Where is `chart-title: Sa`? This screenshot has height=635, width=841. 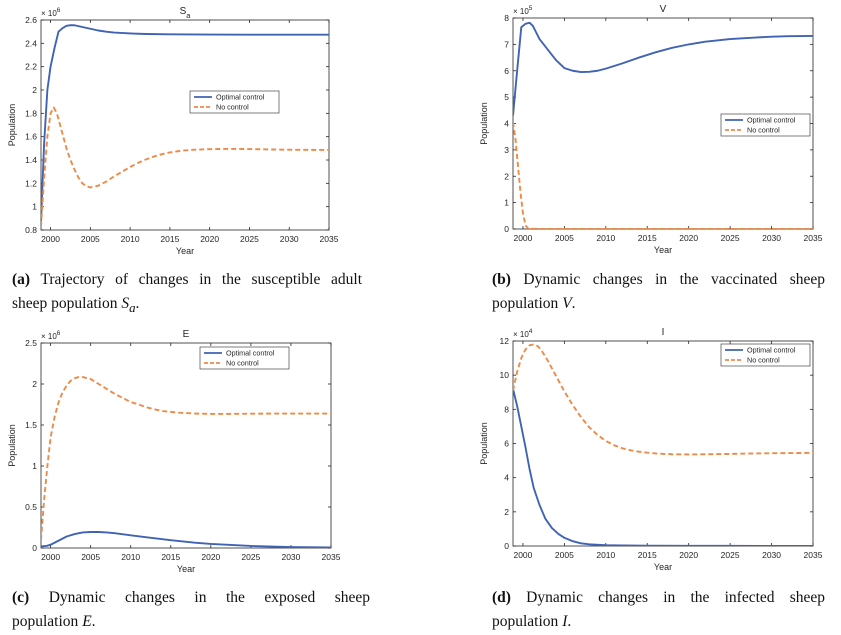
chart-title: Sa is located at coordinates (186, 13).